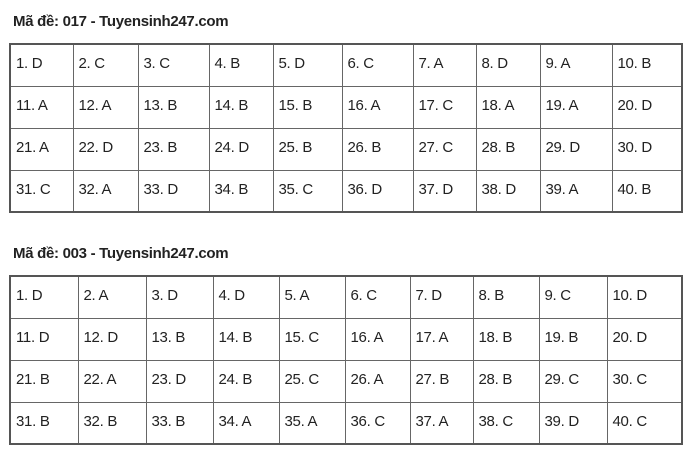 The height and width of the screenshot is (464, 700). What do you see at coordinates (576, 107) in the screenshot?
I see `answer-cell: 19. A` at bounding box center [576, 107].